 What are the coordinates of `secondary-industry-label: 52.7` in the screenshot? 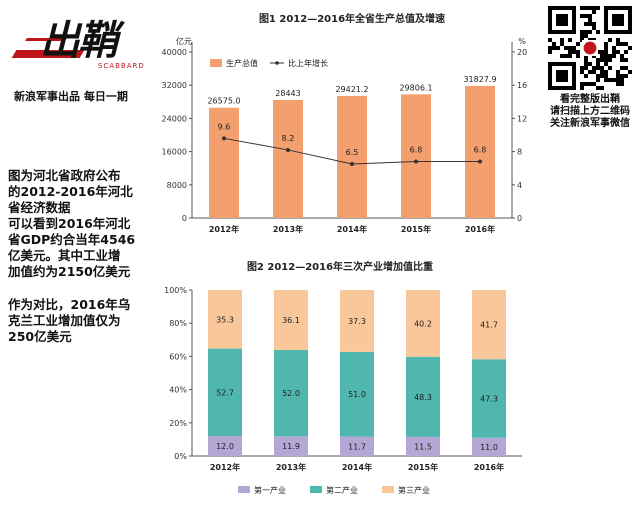 It's located at (225, 392).